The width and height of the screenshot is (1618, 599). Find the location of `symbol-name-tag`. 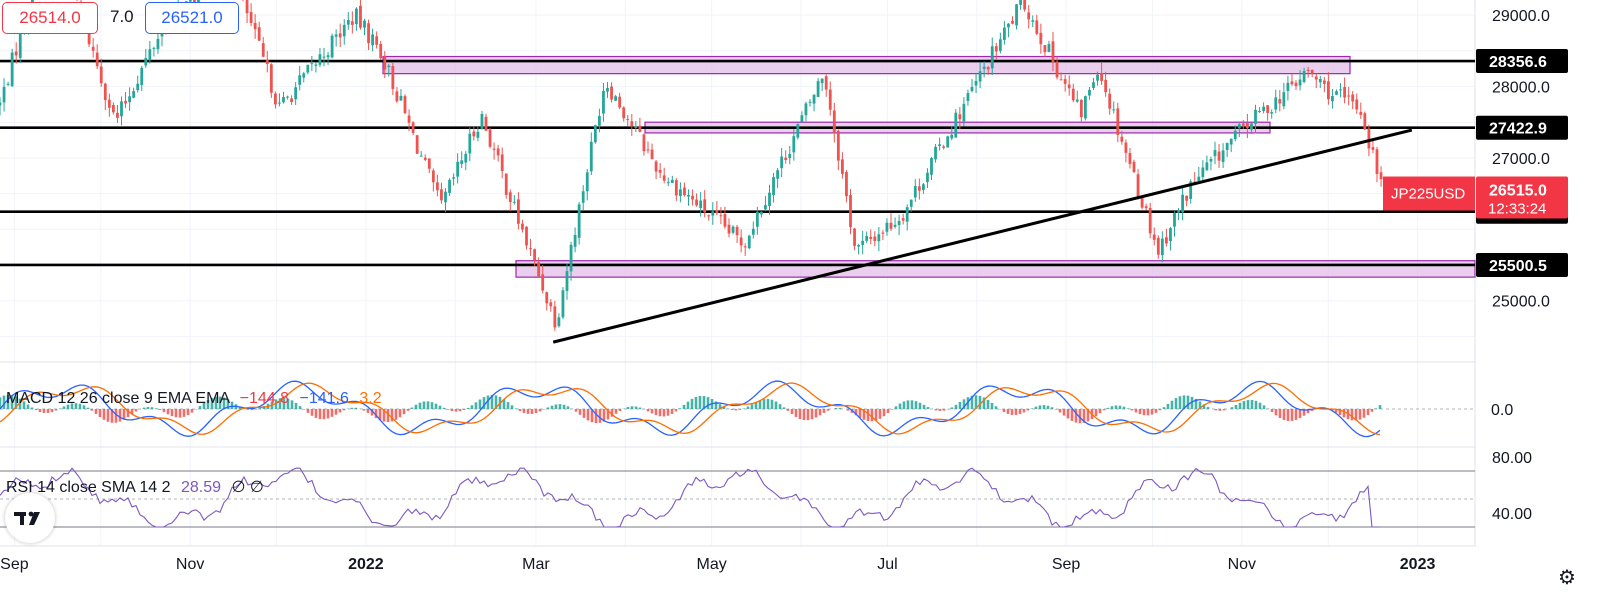

symbol-name-tag is located at coordinates (1429, 193).